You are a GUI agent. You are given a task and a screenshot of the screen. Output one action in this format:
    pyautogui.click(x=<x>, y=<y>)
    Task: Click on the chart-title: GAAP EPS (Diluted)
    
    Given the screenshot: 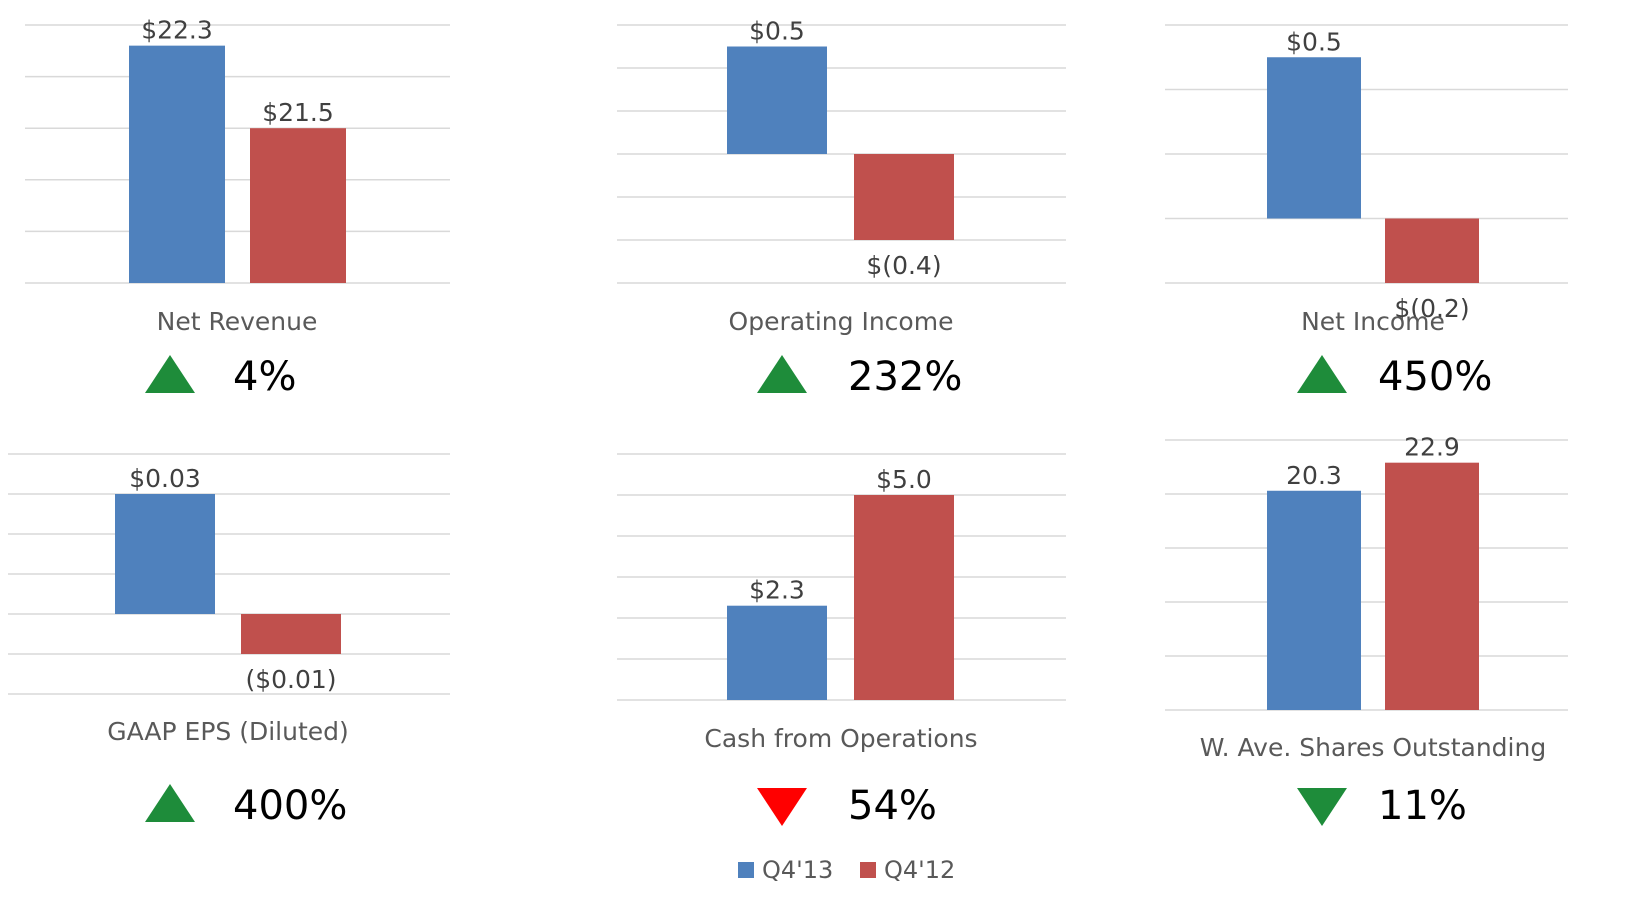 What is the action you would take?
    pyautogui.click(x=228, y=731)
    